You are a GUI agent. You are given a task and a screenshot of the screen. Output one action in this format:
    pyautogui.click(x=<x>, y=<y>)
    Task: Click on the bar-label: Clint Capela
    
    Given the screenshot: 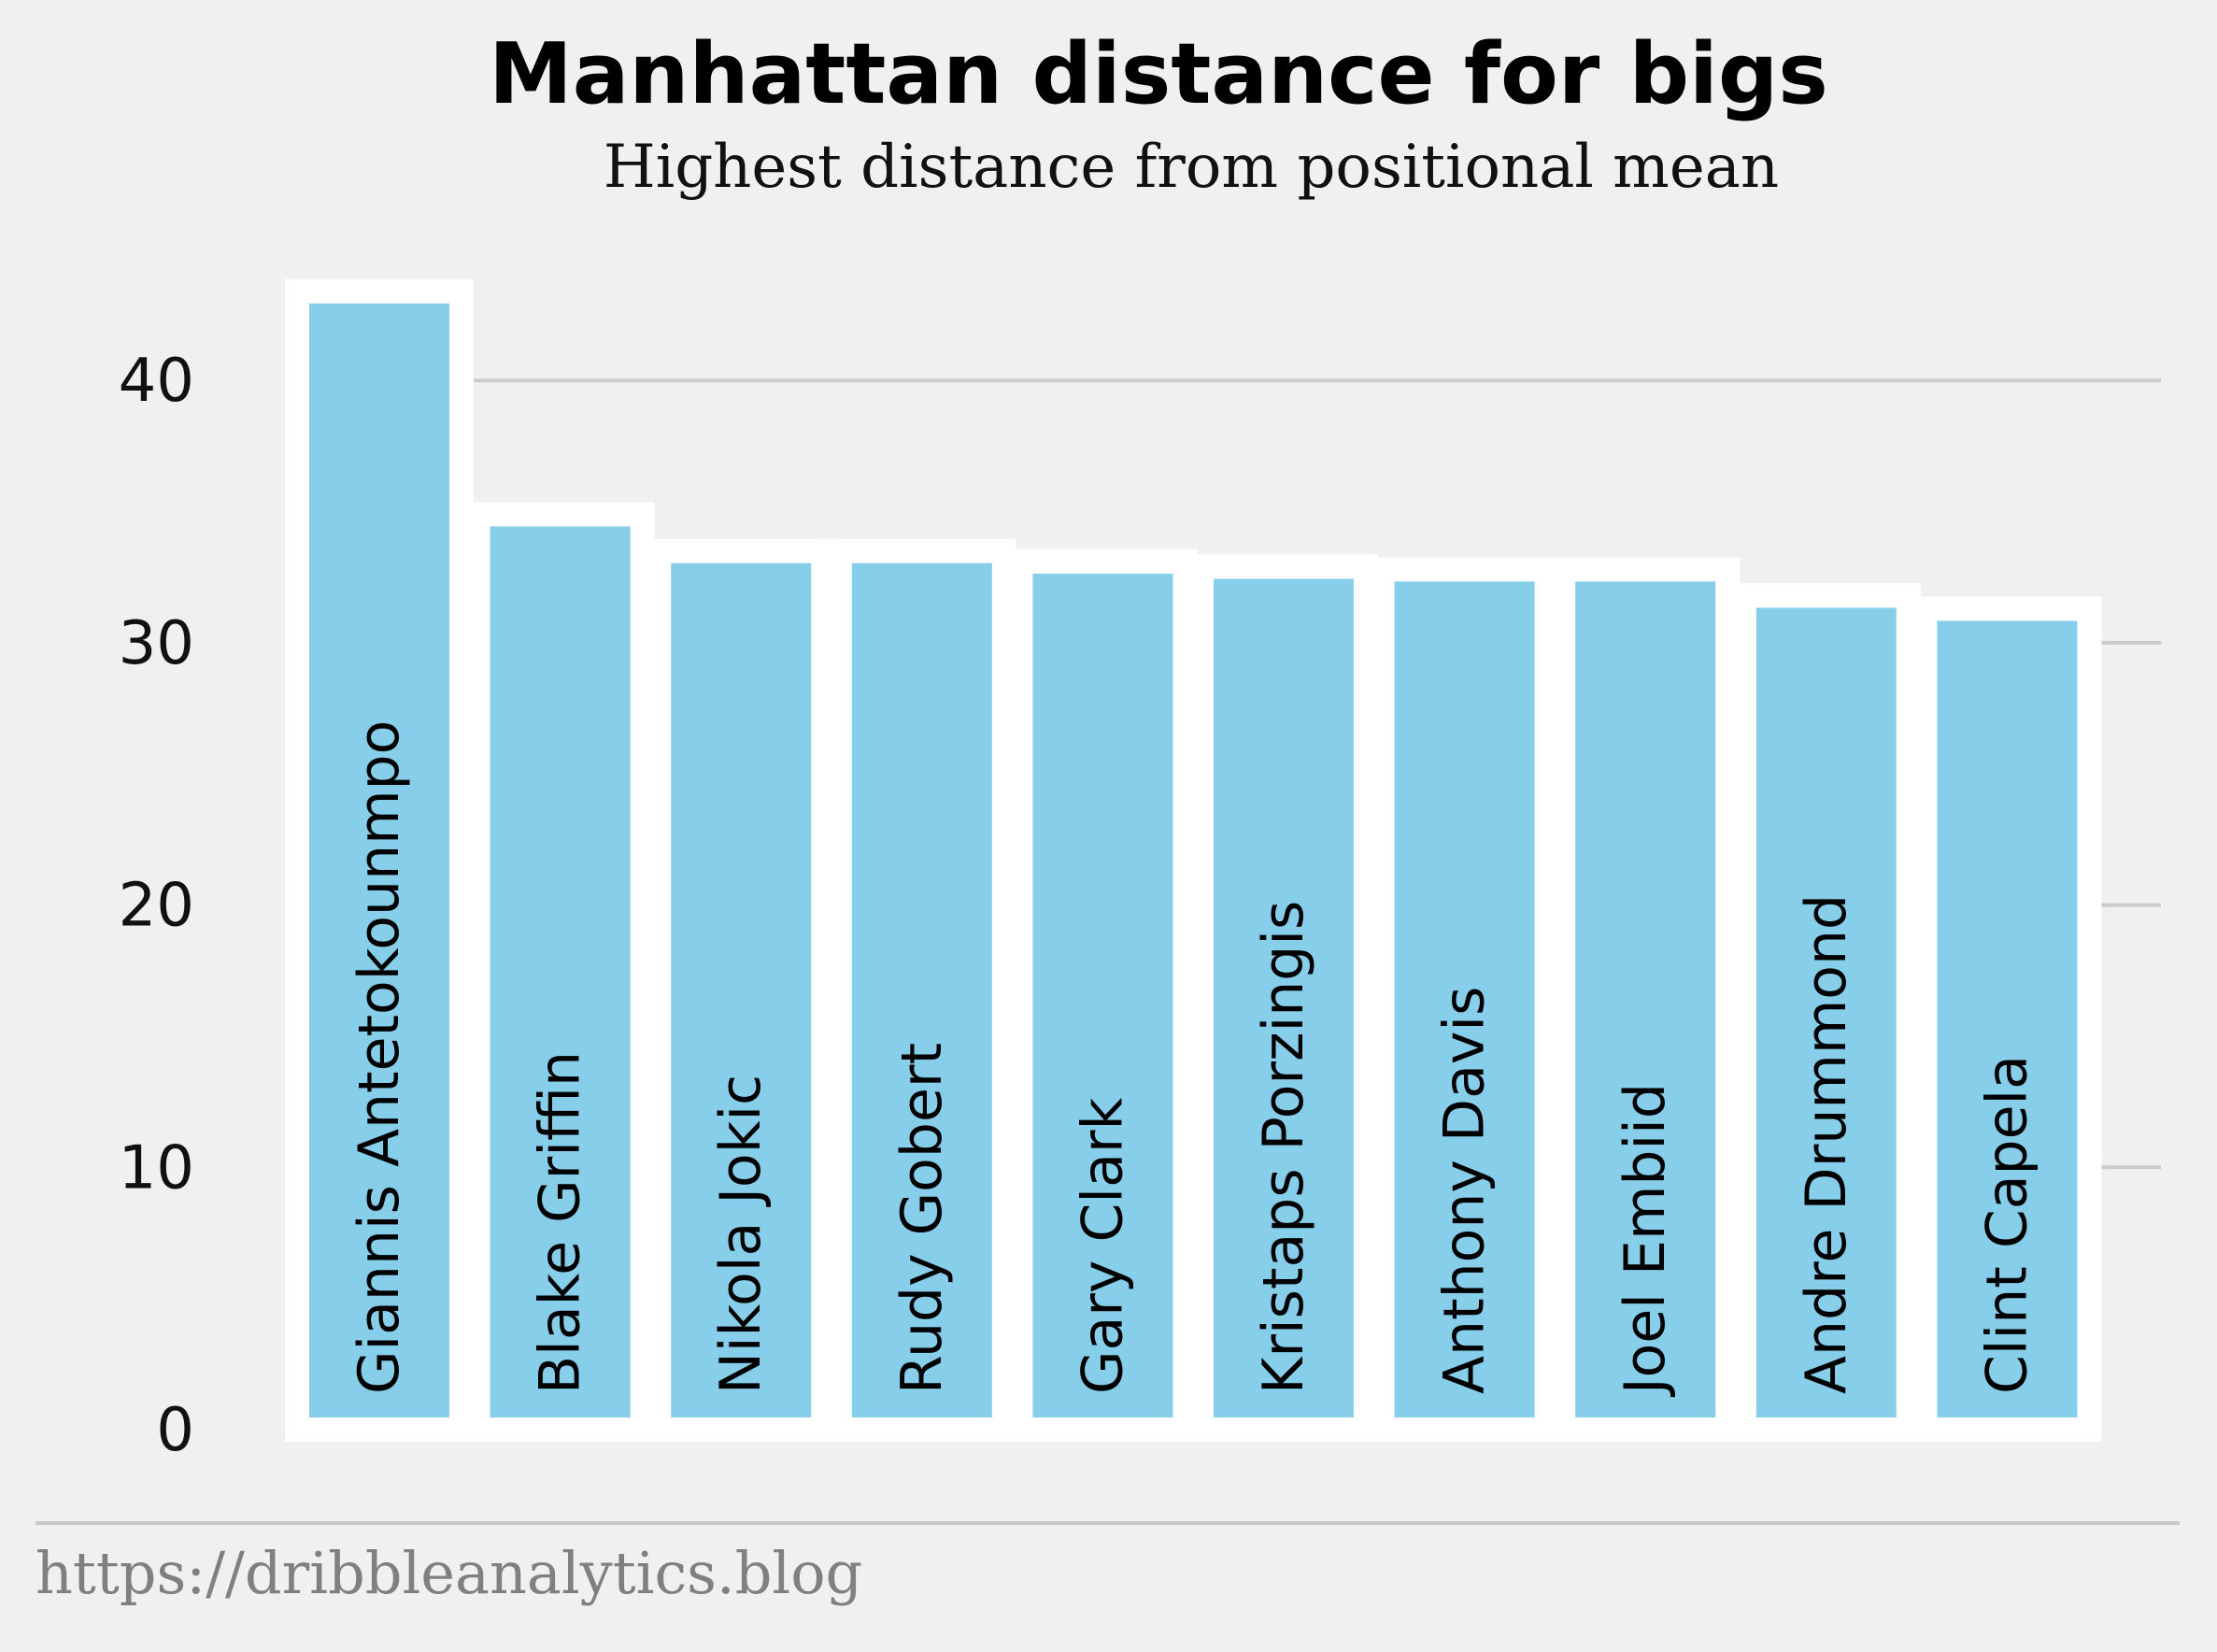 What is the action you would take?
    pyautogui.click(x=2007, y=1225)
    